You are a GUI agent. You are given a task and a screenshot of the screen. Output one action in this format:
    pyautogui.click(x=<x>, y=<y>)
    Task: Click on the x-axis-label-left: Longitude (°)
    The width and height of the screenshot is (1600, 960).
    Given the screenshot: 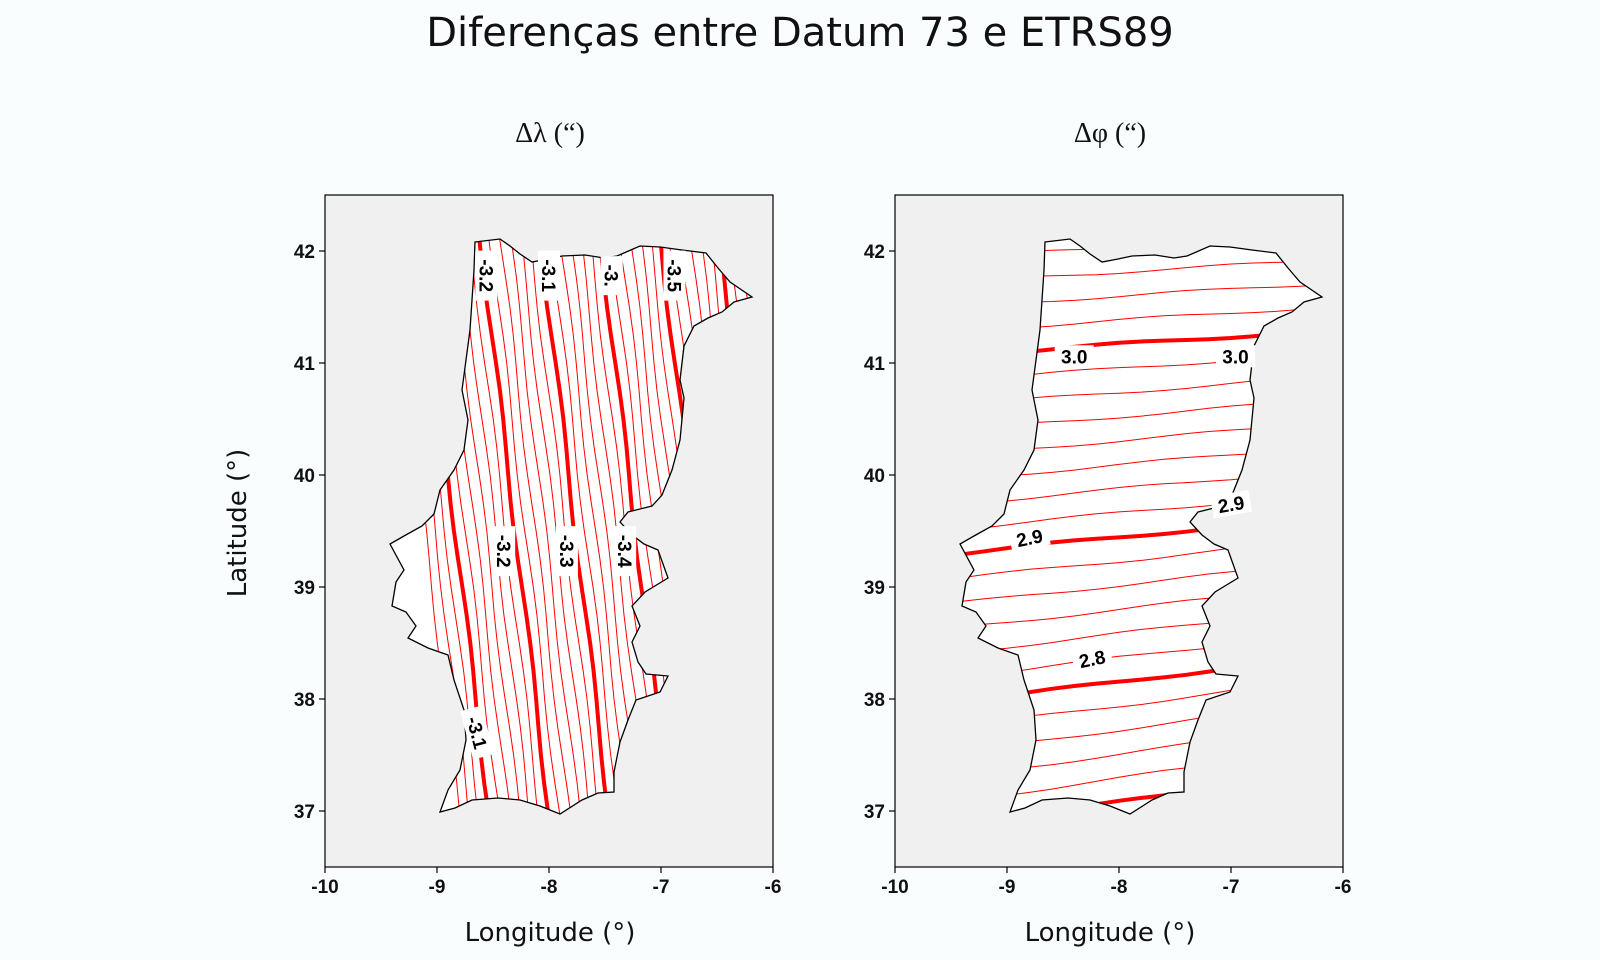 What is the action you would take?
    pyautogui.click(x=550, y=933)
    